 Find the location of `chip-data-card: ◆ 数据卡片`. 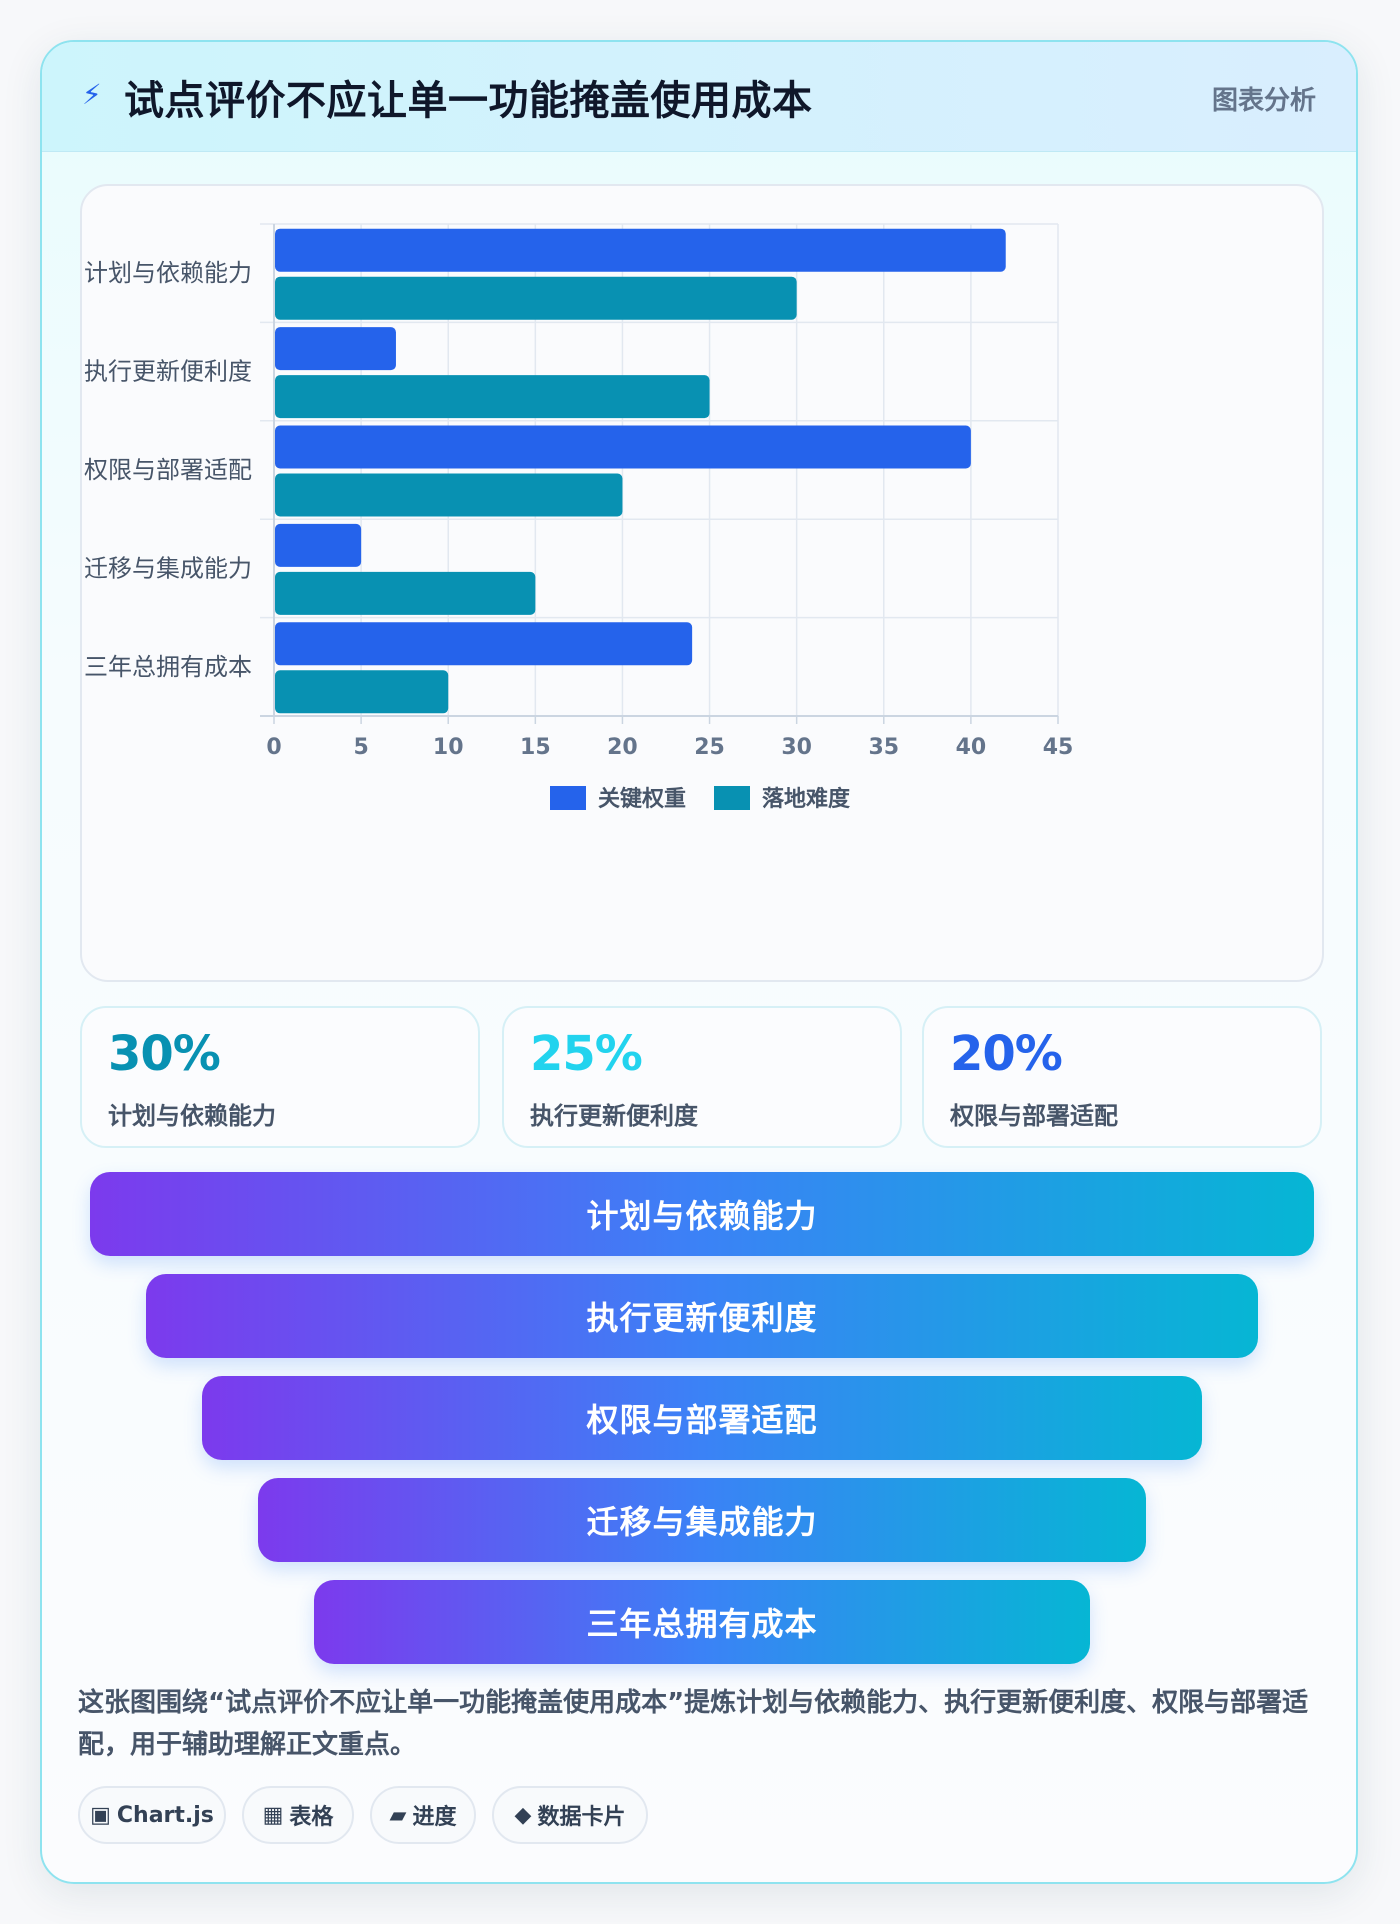

chip-data-card: ◆ 数据卡片 is located at coordinates (570, 1815).